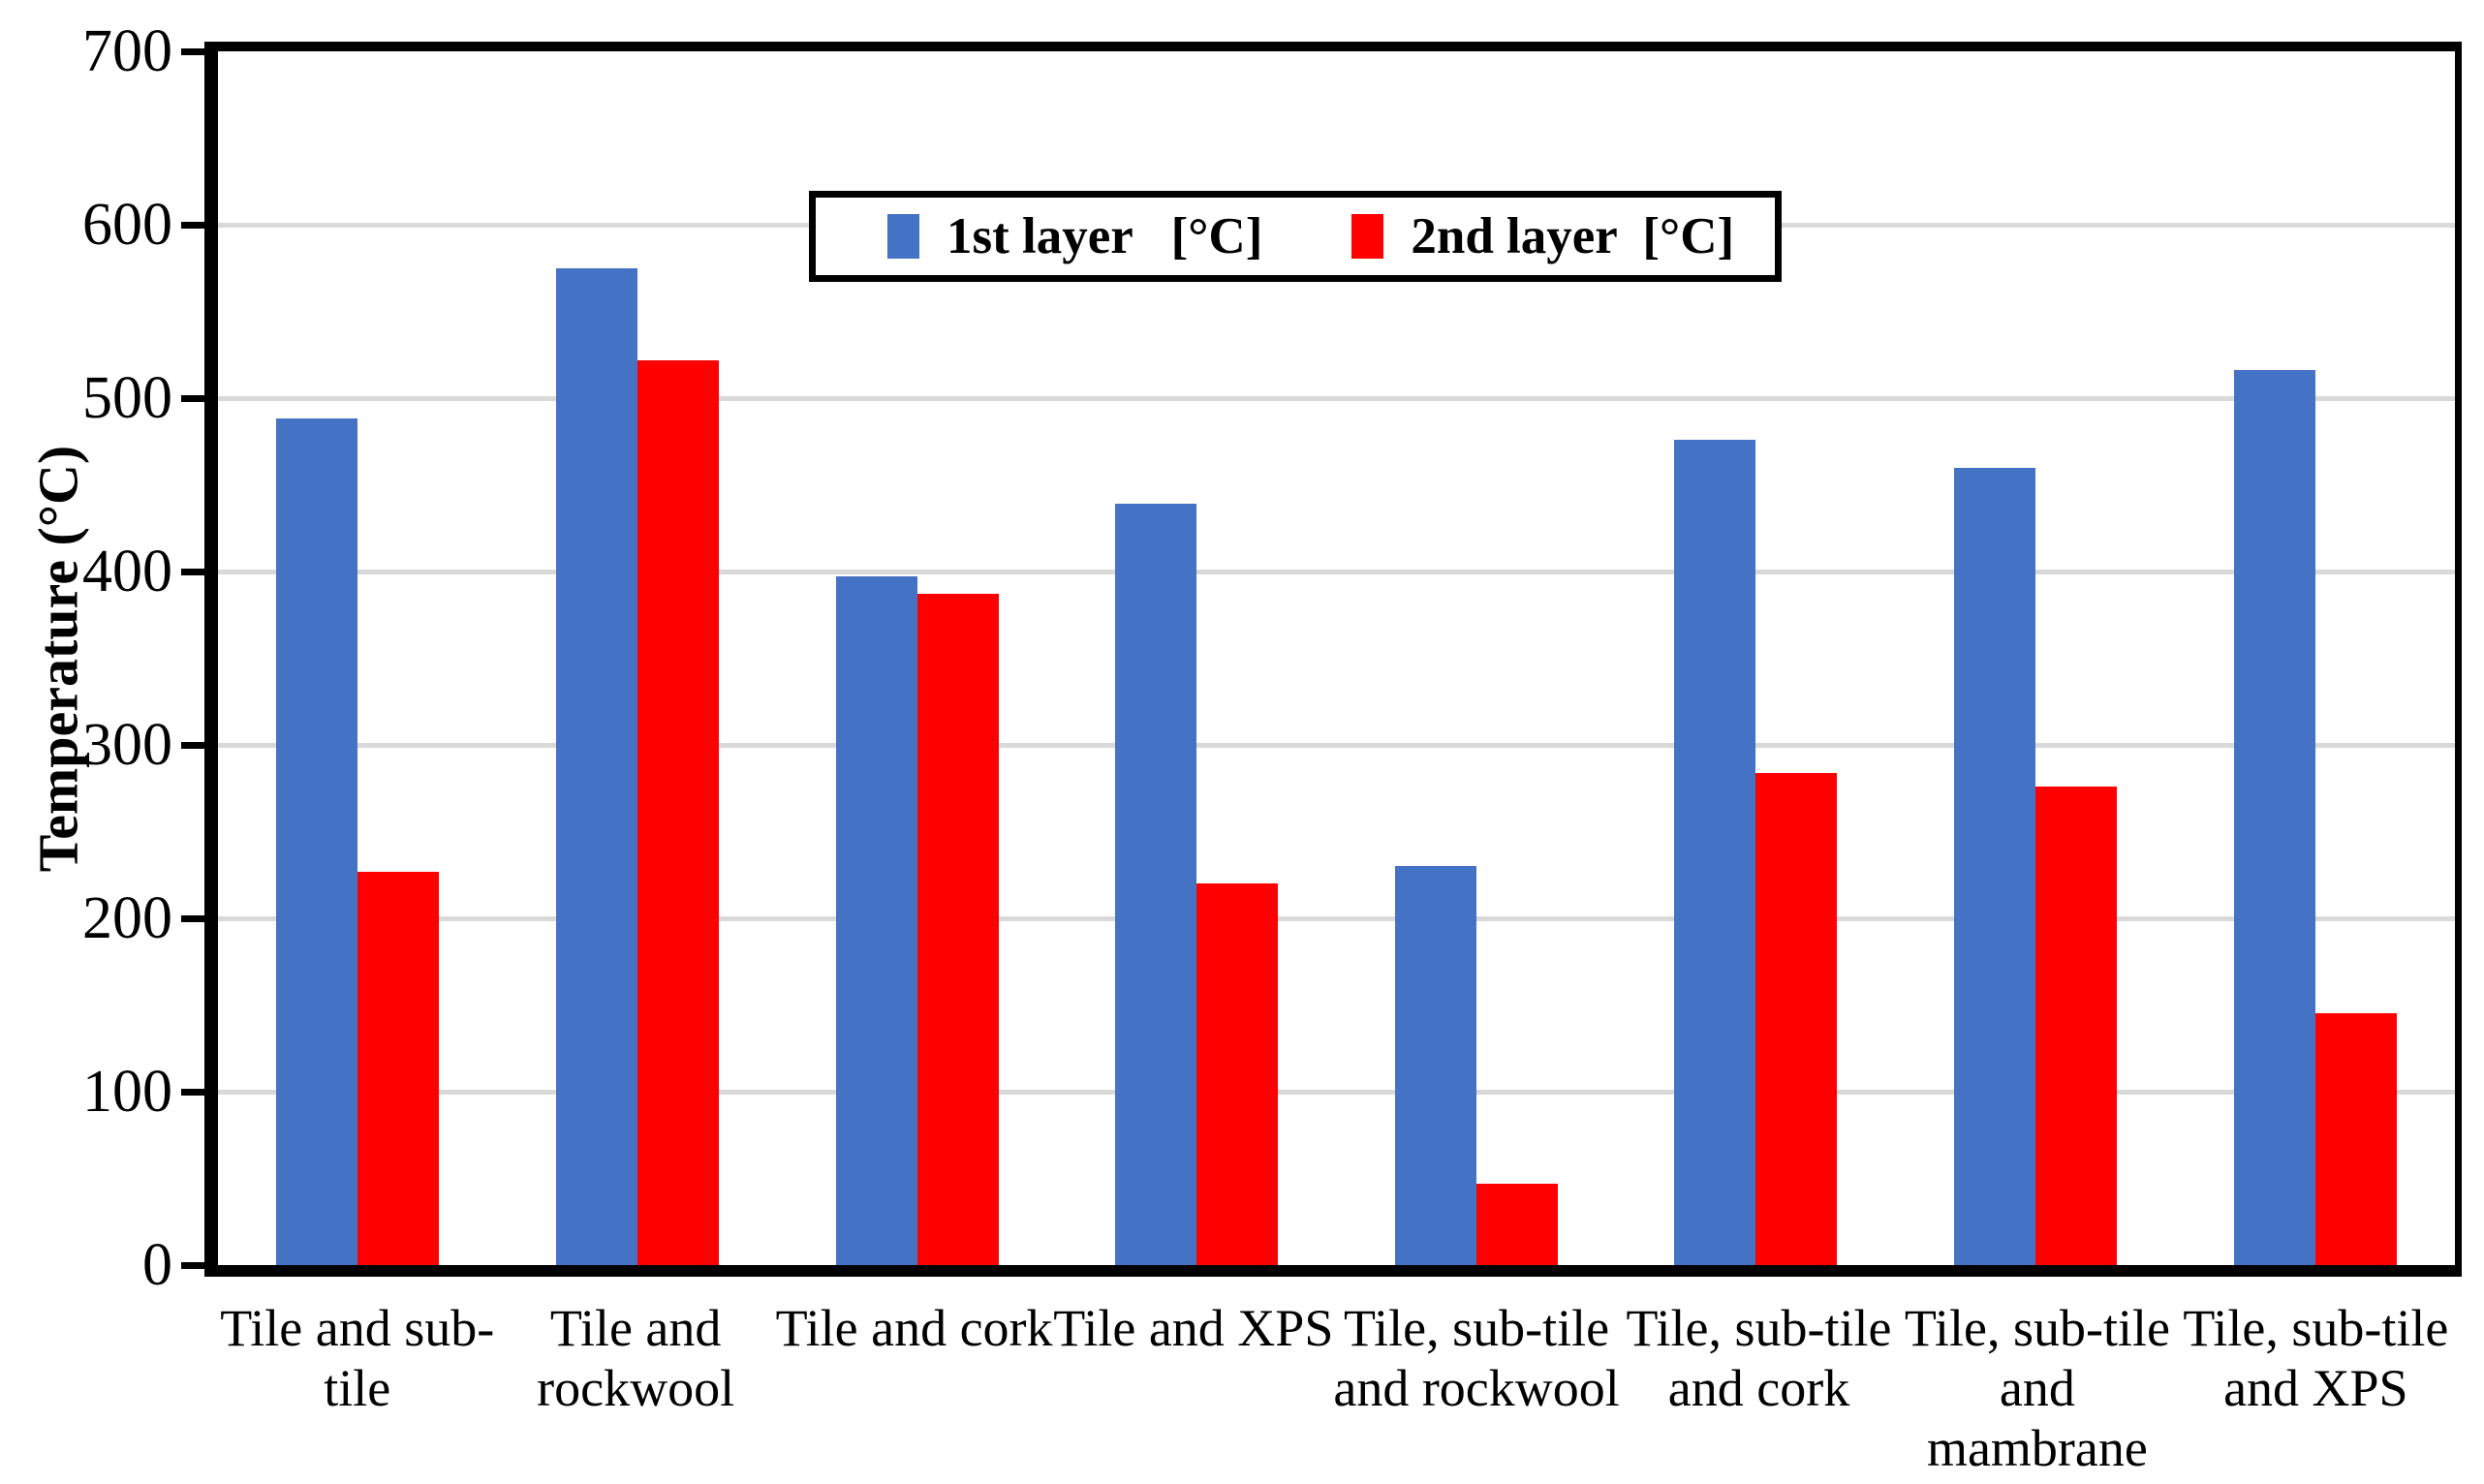 This screenshot has width=2484, height=1484. I want to click on legend-swatch-2nd-layer, so click(1367, 236).